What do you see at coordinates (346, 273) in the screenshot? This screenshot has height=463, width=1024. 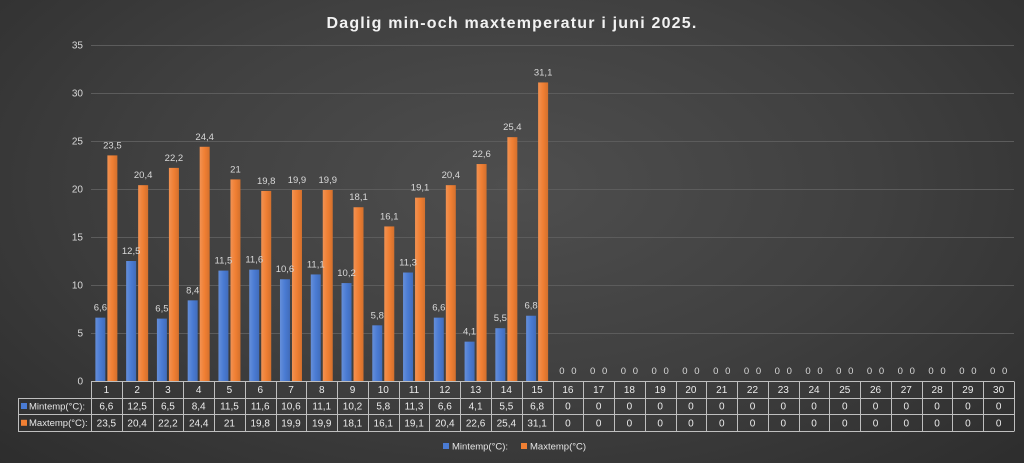 I see `mintemp-data-label-day-9: 10,2` at bounding box center [346, 273].